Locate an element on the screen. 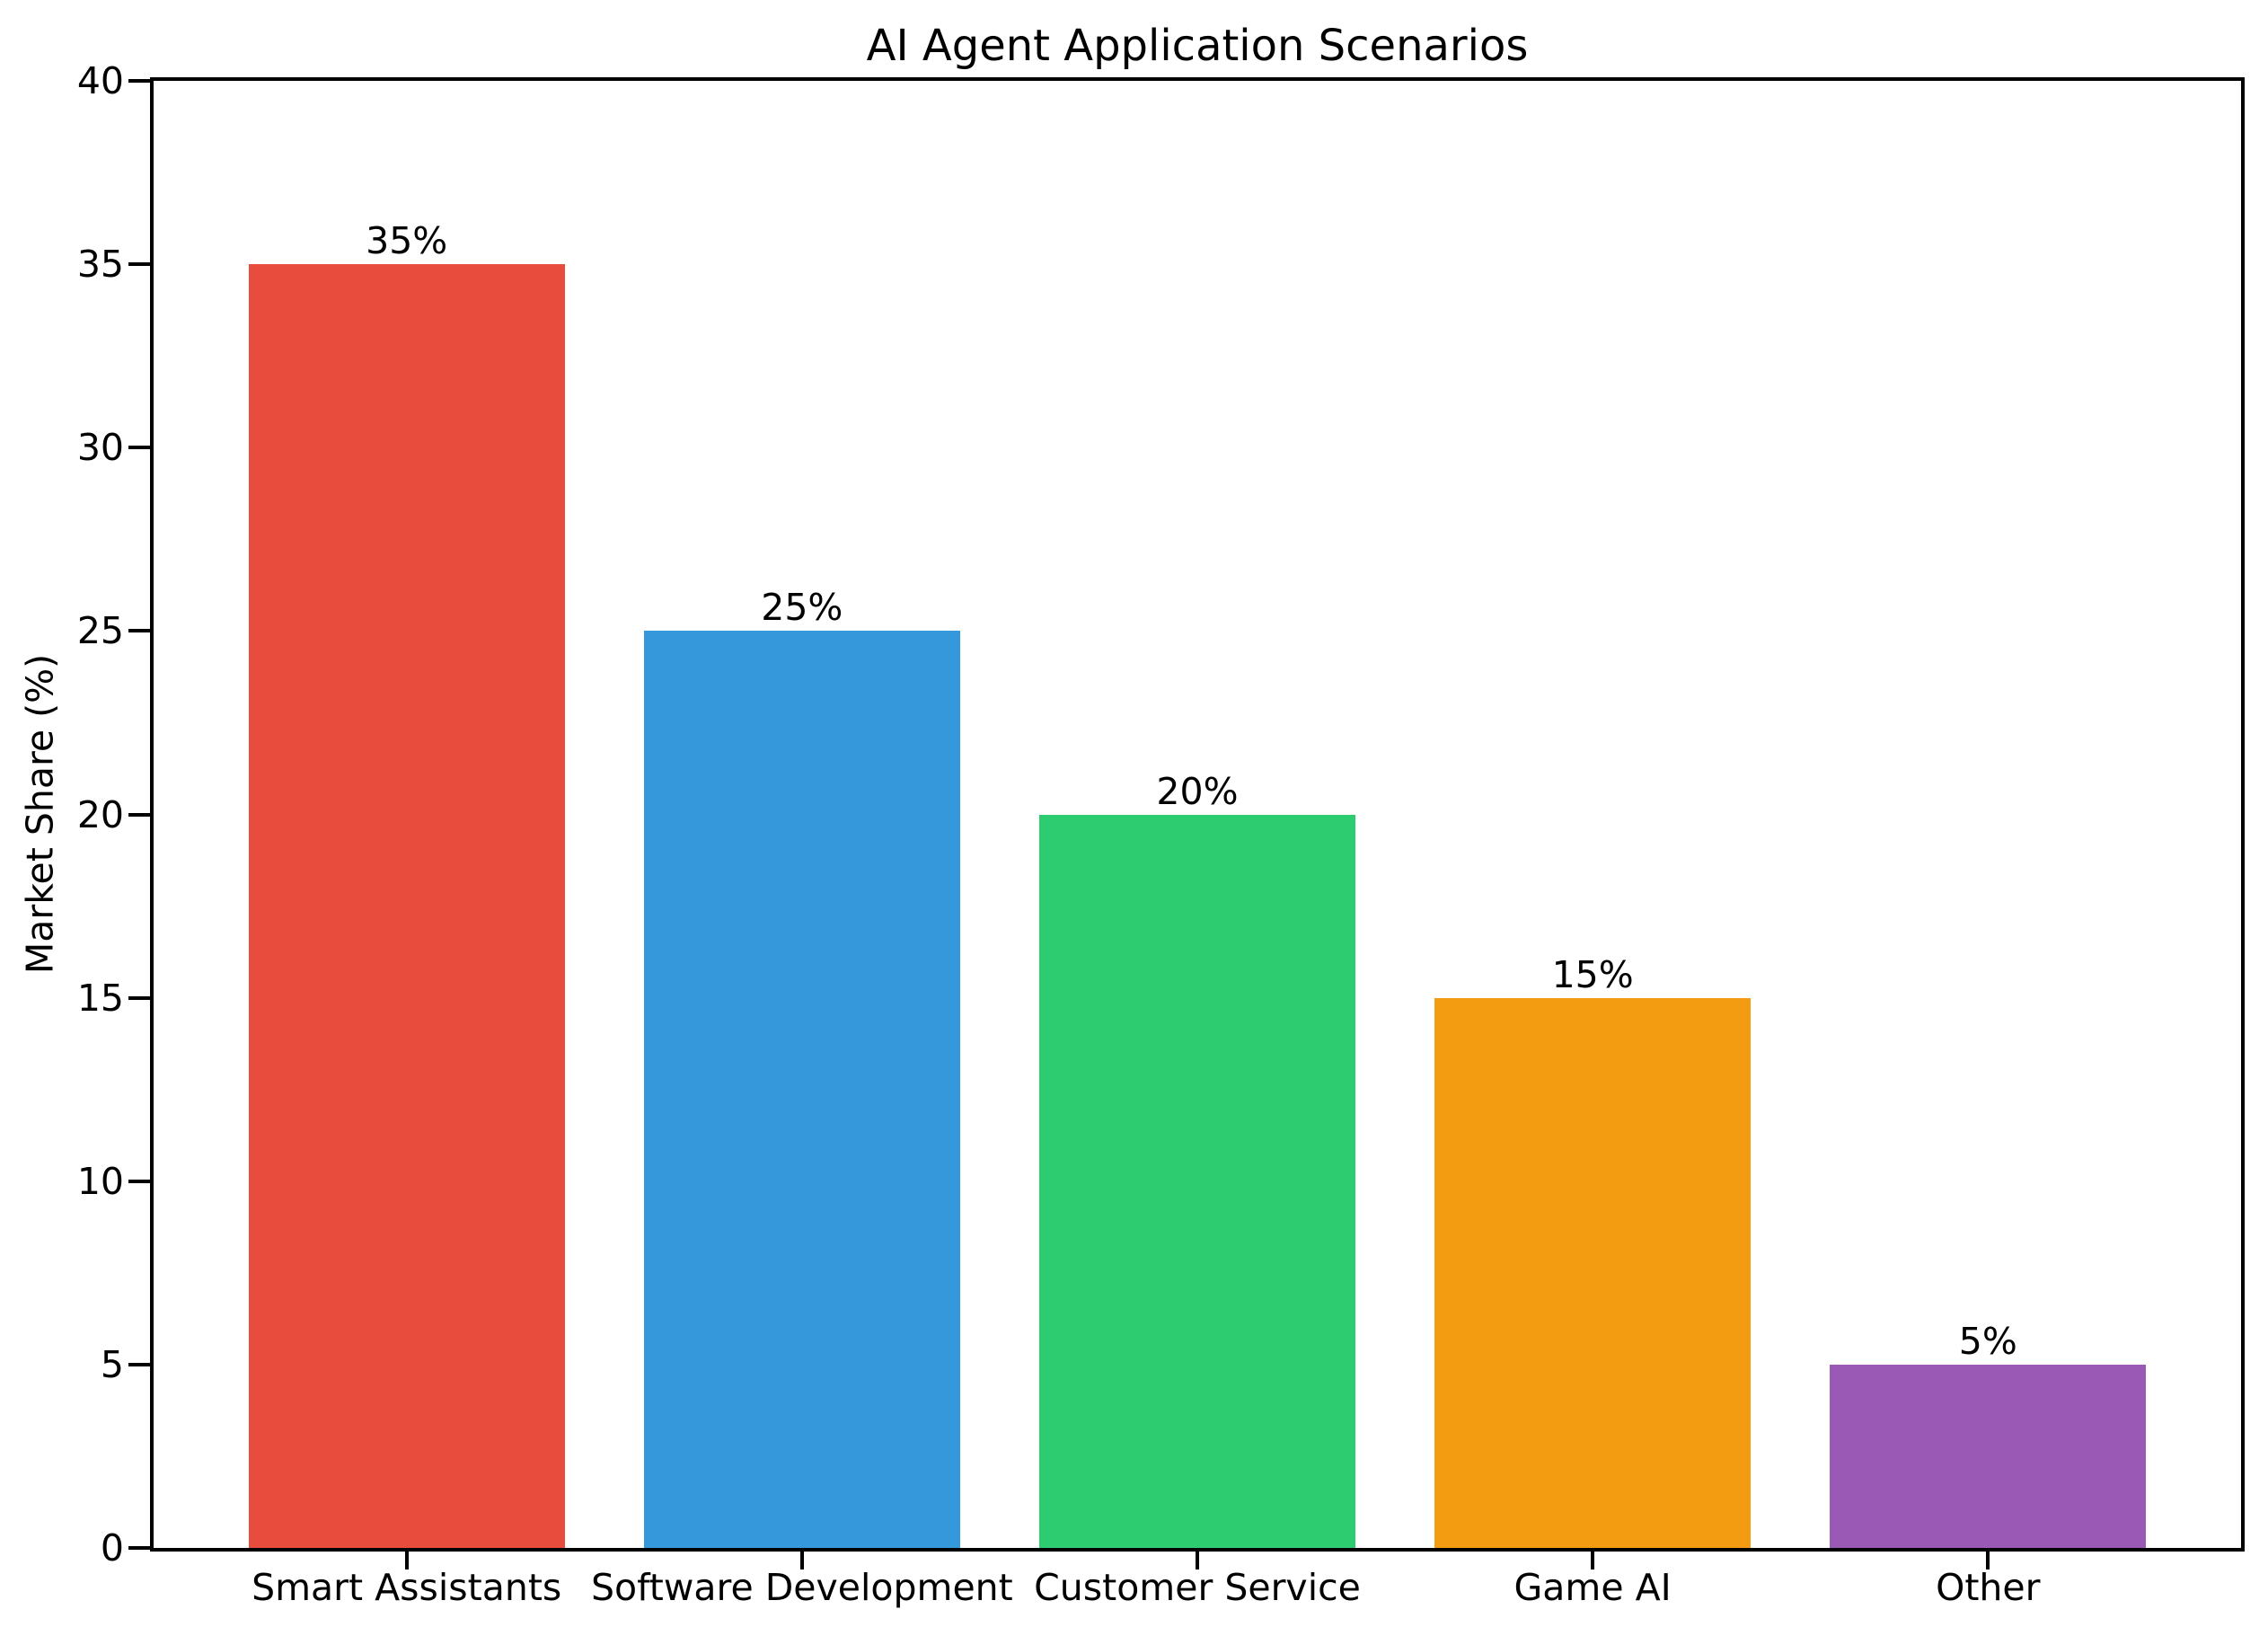  bar-value-label-other: 5% is located at coordinates (1987, 1341).